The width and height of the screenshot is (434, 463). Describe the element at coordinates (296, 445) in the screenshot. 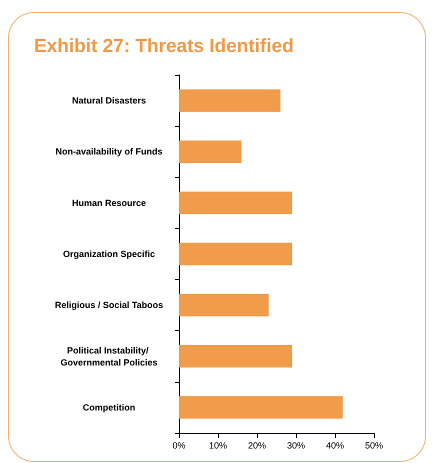

I see `x-tick-label: 30%` at that location.